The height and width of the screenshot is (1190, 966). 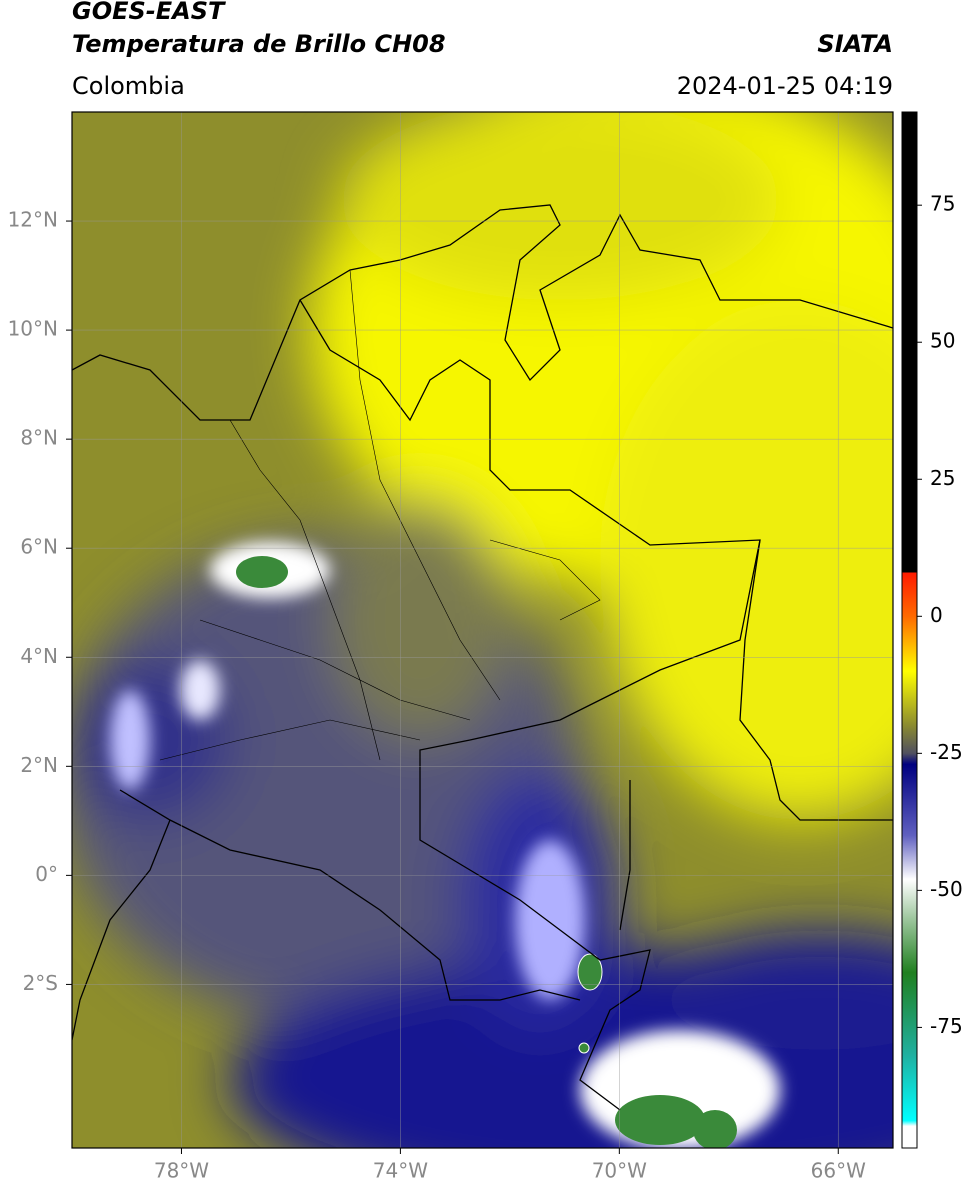 What do you see at coordinates (46, 874) in the screenshot?
I see `y-tick-label: 0°` at bounding box center [46, 874].